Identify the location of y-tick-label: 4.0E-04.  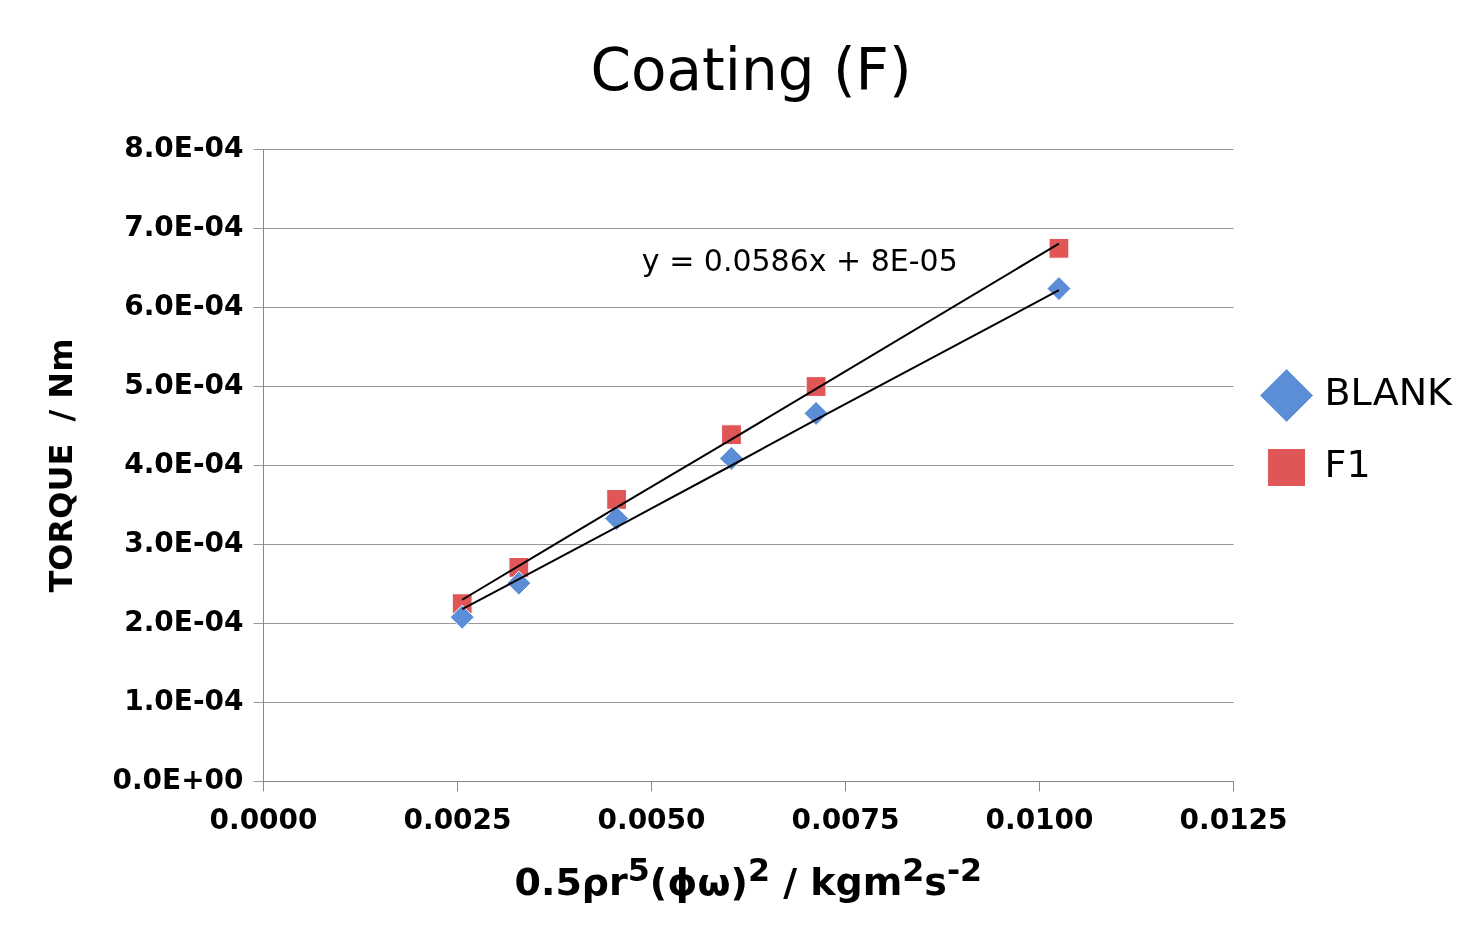
(184, 463).